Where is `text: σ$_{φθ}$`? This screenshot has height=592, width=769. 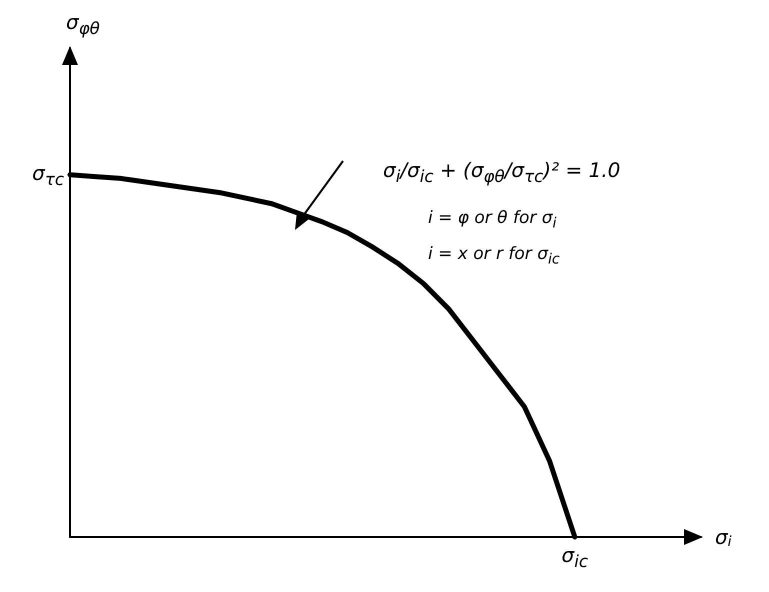
text: σ$_{φθ}$ is located at coordinates (83, 24).